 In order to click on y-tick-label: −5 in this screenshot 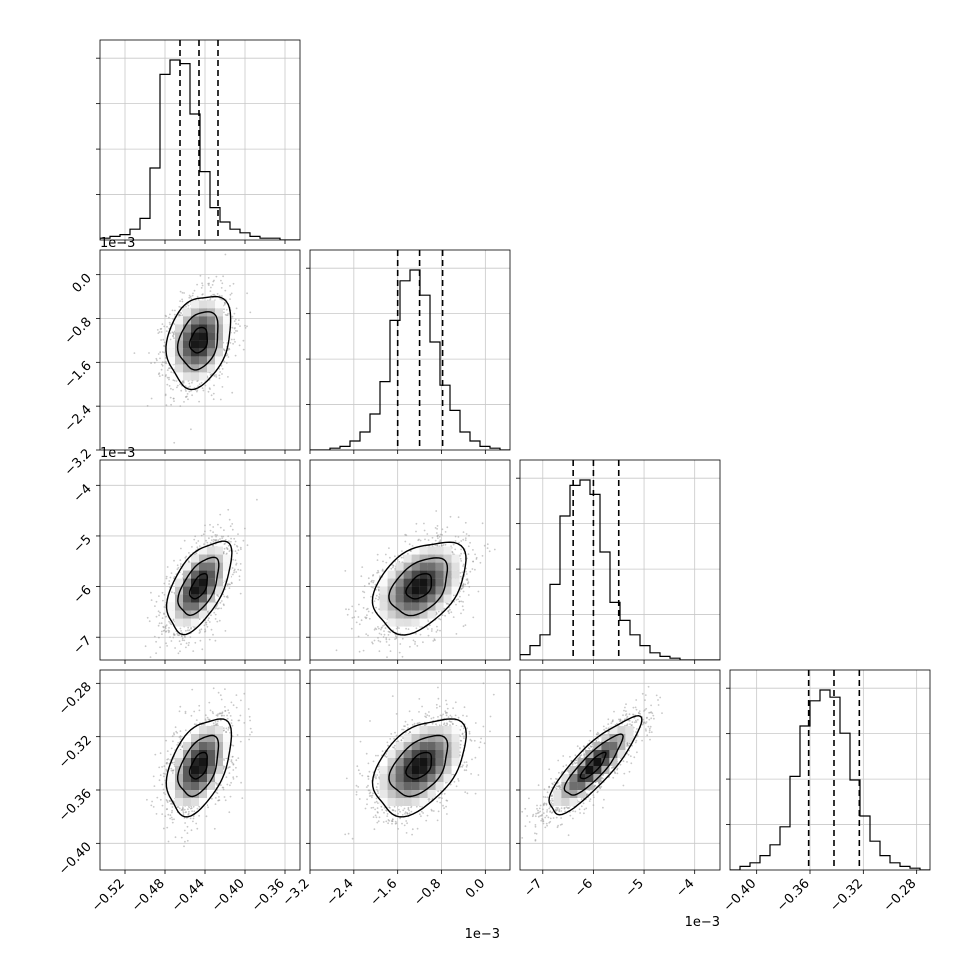, I will do `click(83, 544)`.